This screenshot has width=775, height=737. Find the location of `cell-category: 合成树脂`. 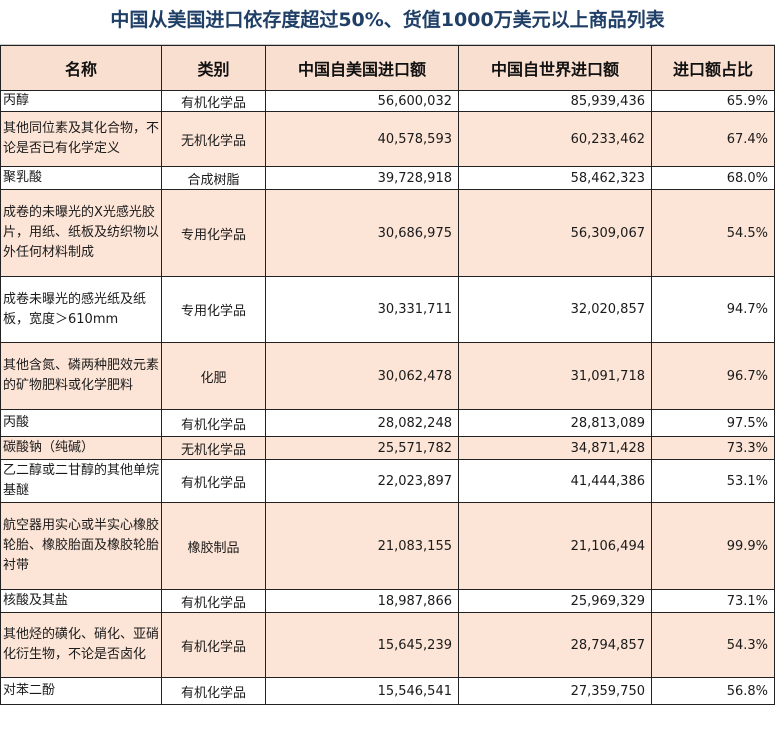

cell-category: 合成树脂 is located at coordinates (213, 178).